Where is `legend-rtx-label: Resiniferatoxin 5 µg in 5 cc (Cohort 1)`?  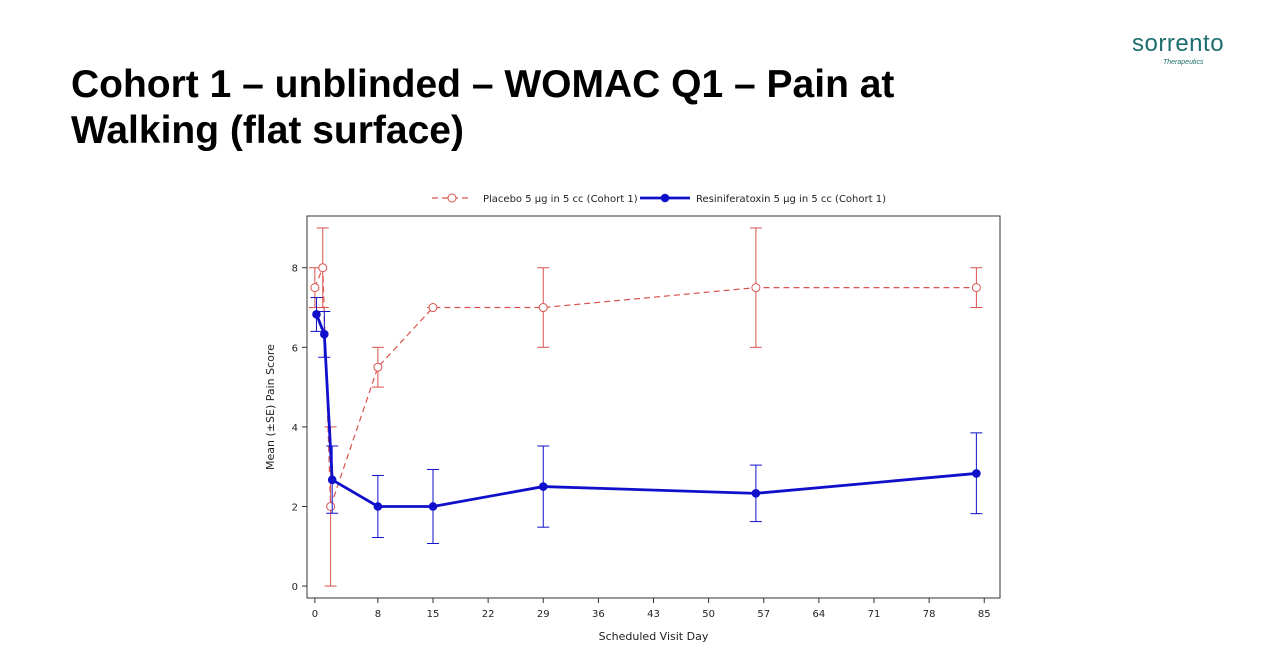
legend-rtx-label: Resiniferatoxin 5 µg in 5 cc (Cohort 1) is located at coordinates (791, 199).